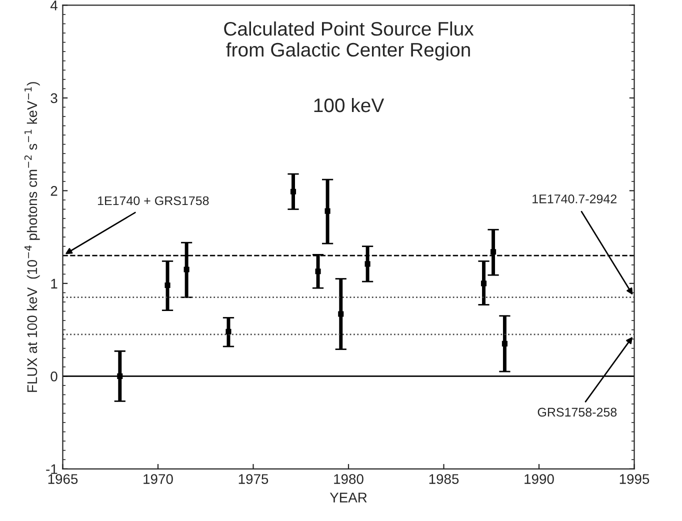 The image size is (682, 521). What do you see at coordinates (54, 191) in the screenshot?
I see `y-tick-label: 2` at bounding box center [54, 191].